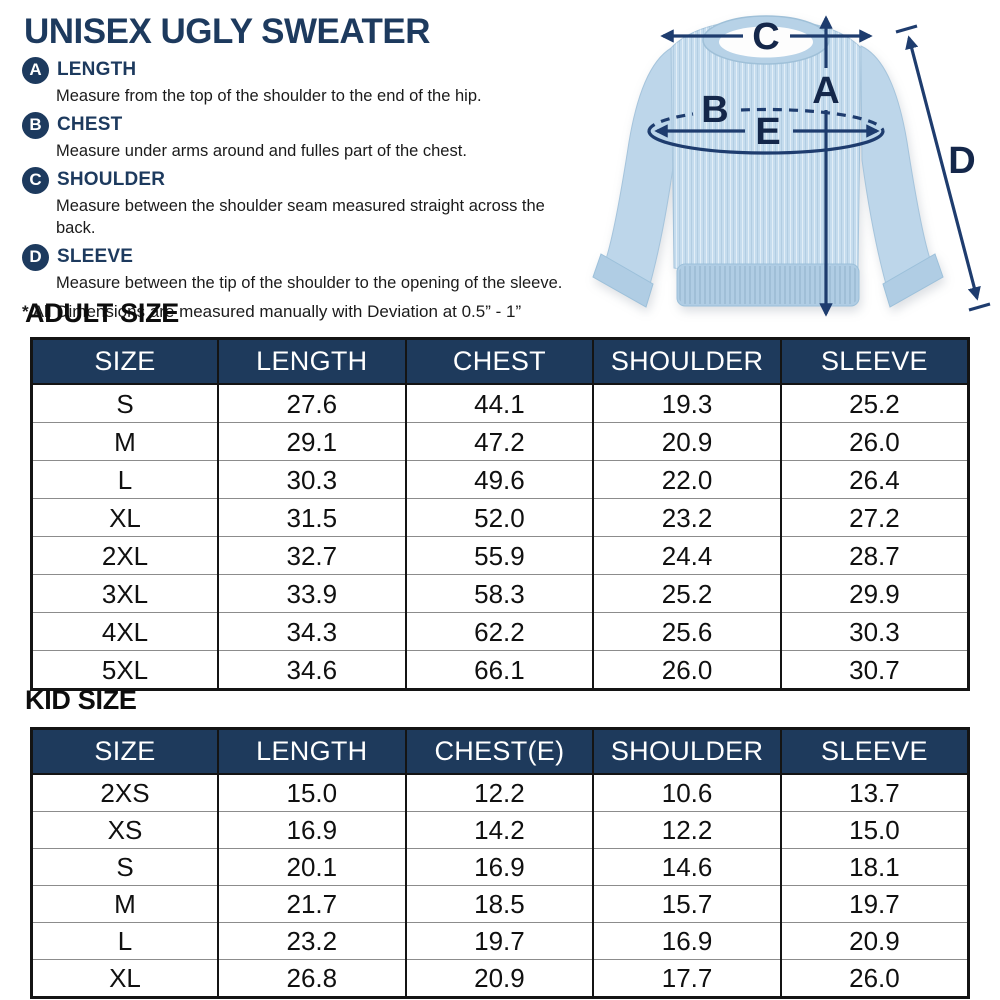 The width and height of the screenshot is (1000, 1000). I want to click on size-cell: 2XS, so click(124, 792).